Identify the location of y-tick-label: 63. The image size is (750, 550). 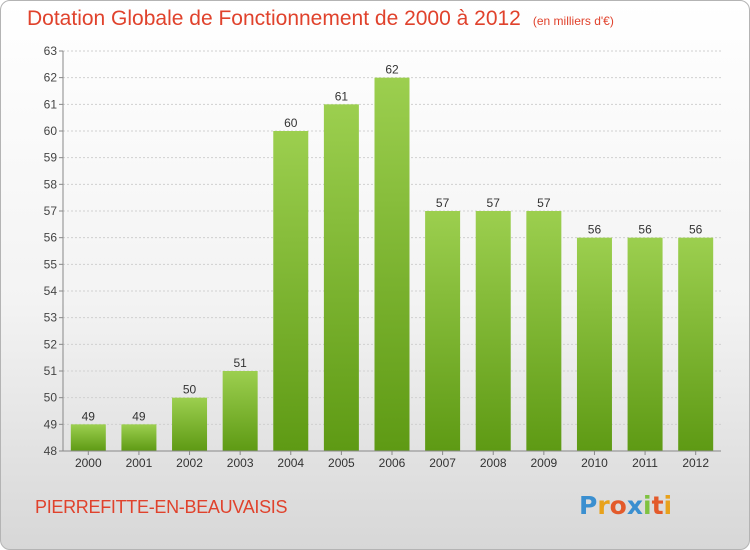
(51, 51).